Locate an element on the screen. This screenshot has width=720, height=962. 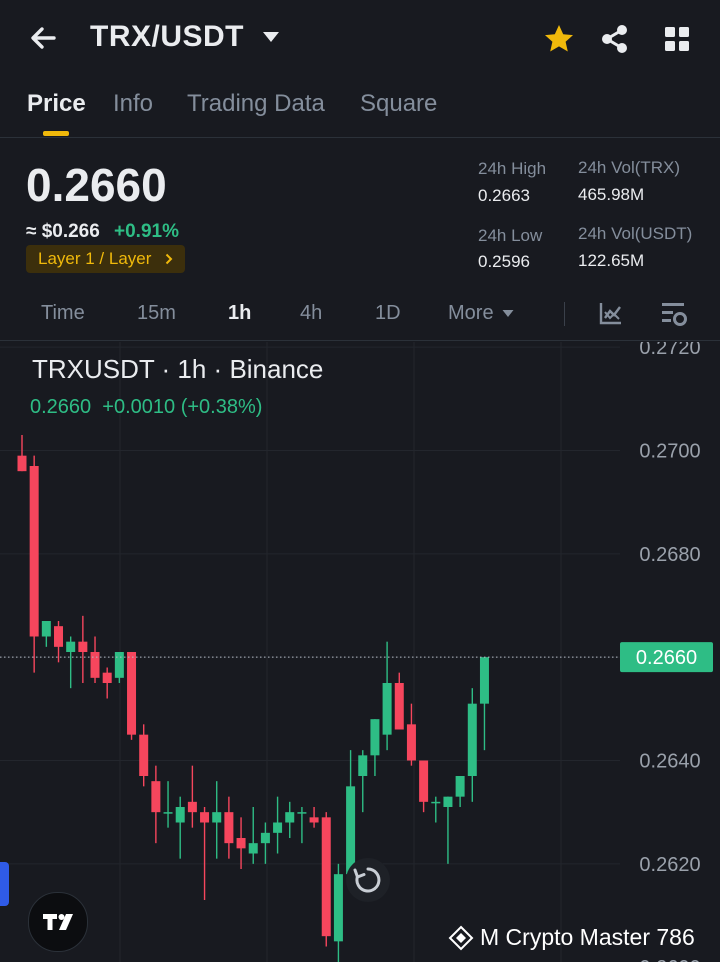
chart-legend-title: TRXUSDT · 1h · Binance is located at coordinates (178, 369).